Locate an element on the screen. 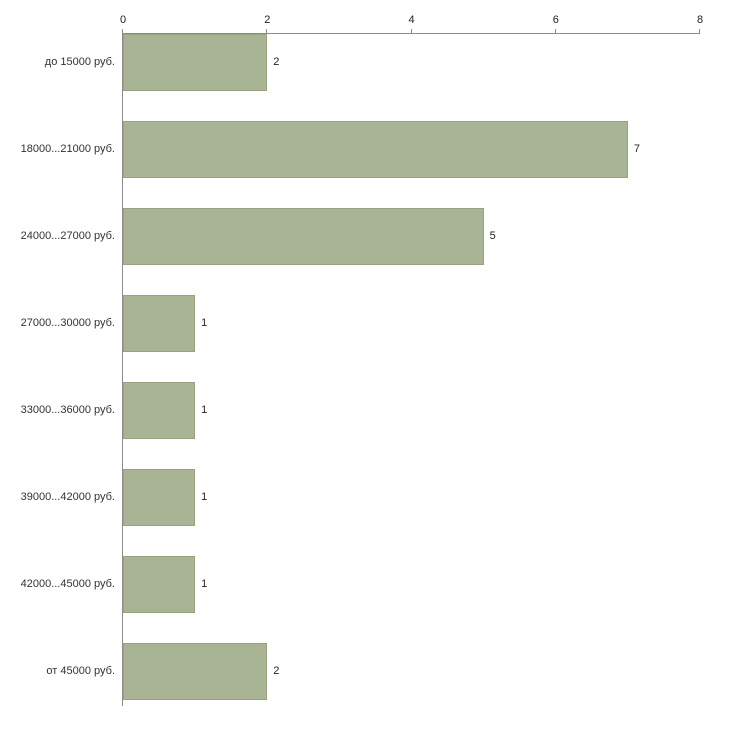 Image resolution: width=730 pixels, height=730 pixels. x-tick-label: 2 is located at coordinates (267, 20).